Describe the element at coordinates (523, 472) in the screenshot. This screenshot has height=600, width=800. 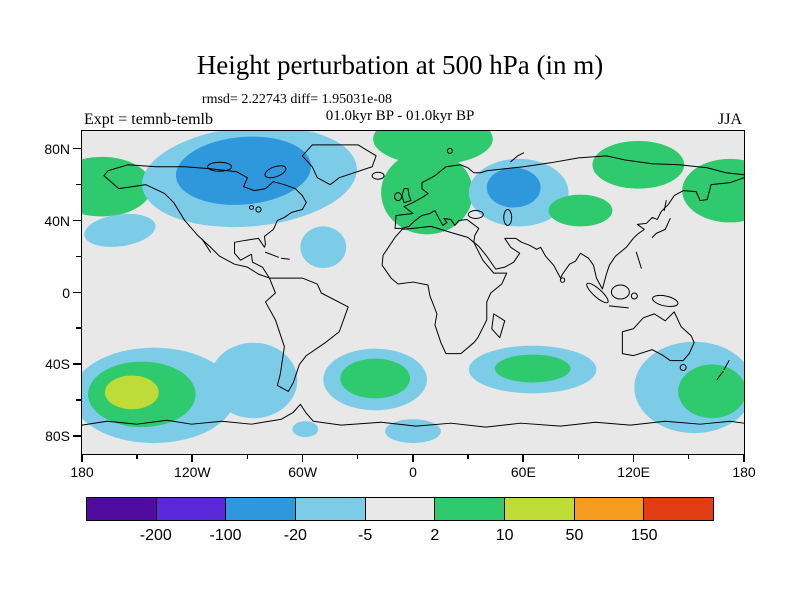
I see `x-axis-tick-label: 60E` at that location.